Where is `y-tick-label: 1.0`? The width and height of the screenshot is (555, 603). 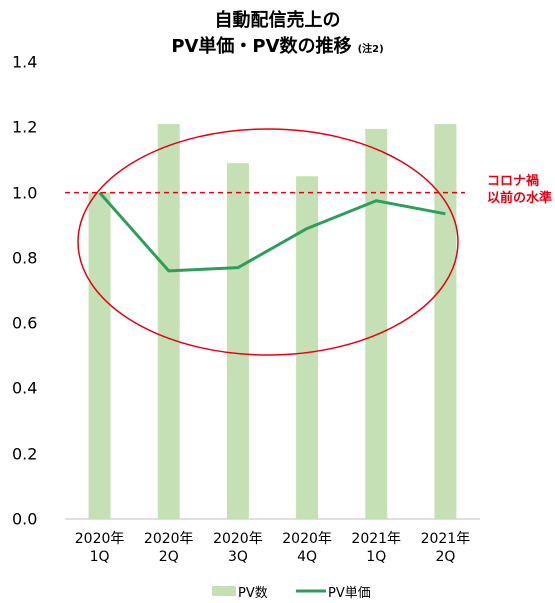 y-tick-label: 1.0 is located at coordinates (25, 193).